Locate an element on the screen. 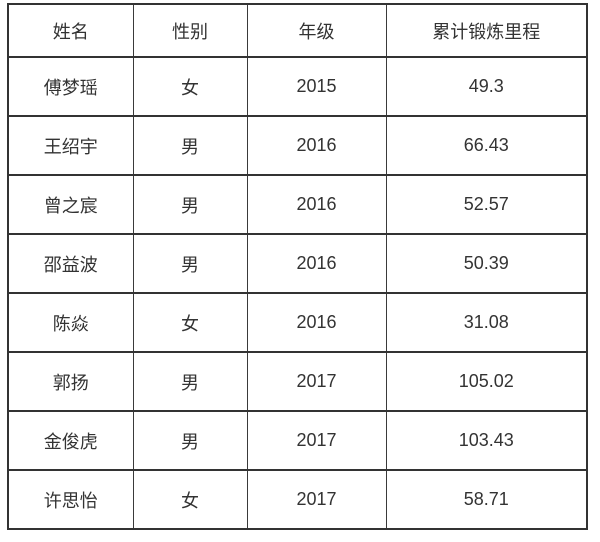  table-row: 曾之宸男 2016 52.57 is located at coordinates (297, 204).